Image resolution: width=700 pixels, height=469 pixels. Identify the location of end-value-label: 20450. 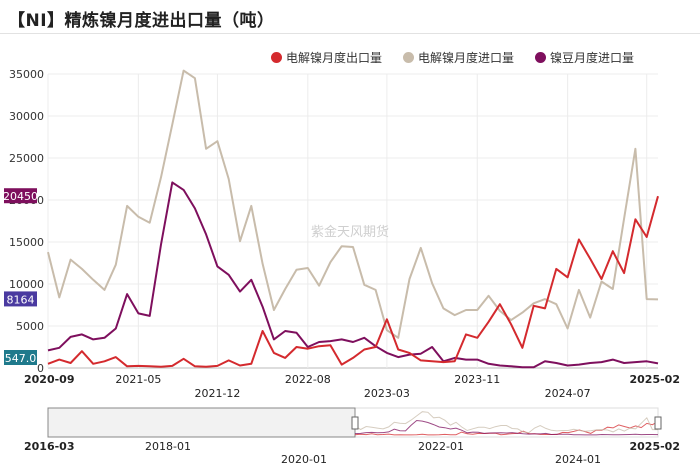
(20, 196).